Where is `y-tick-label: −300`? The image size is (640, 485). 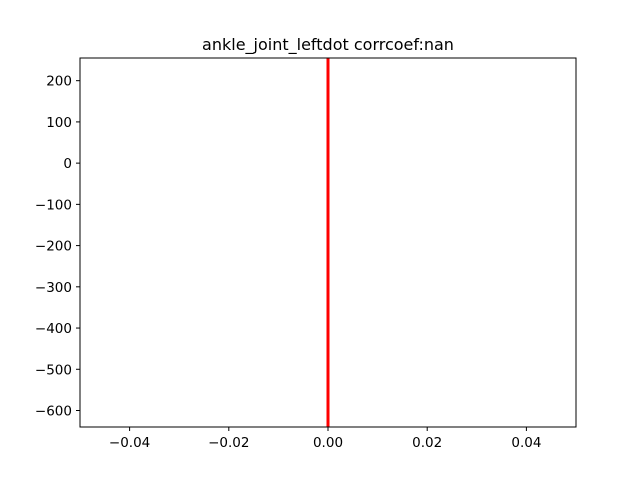 y-tick-label: −300 is located at coordinates (53, 288).